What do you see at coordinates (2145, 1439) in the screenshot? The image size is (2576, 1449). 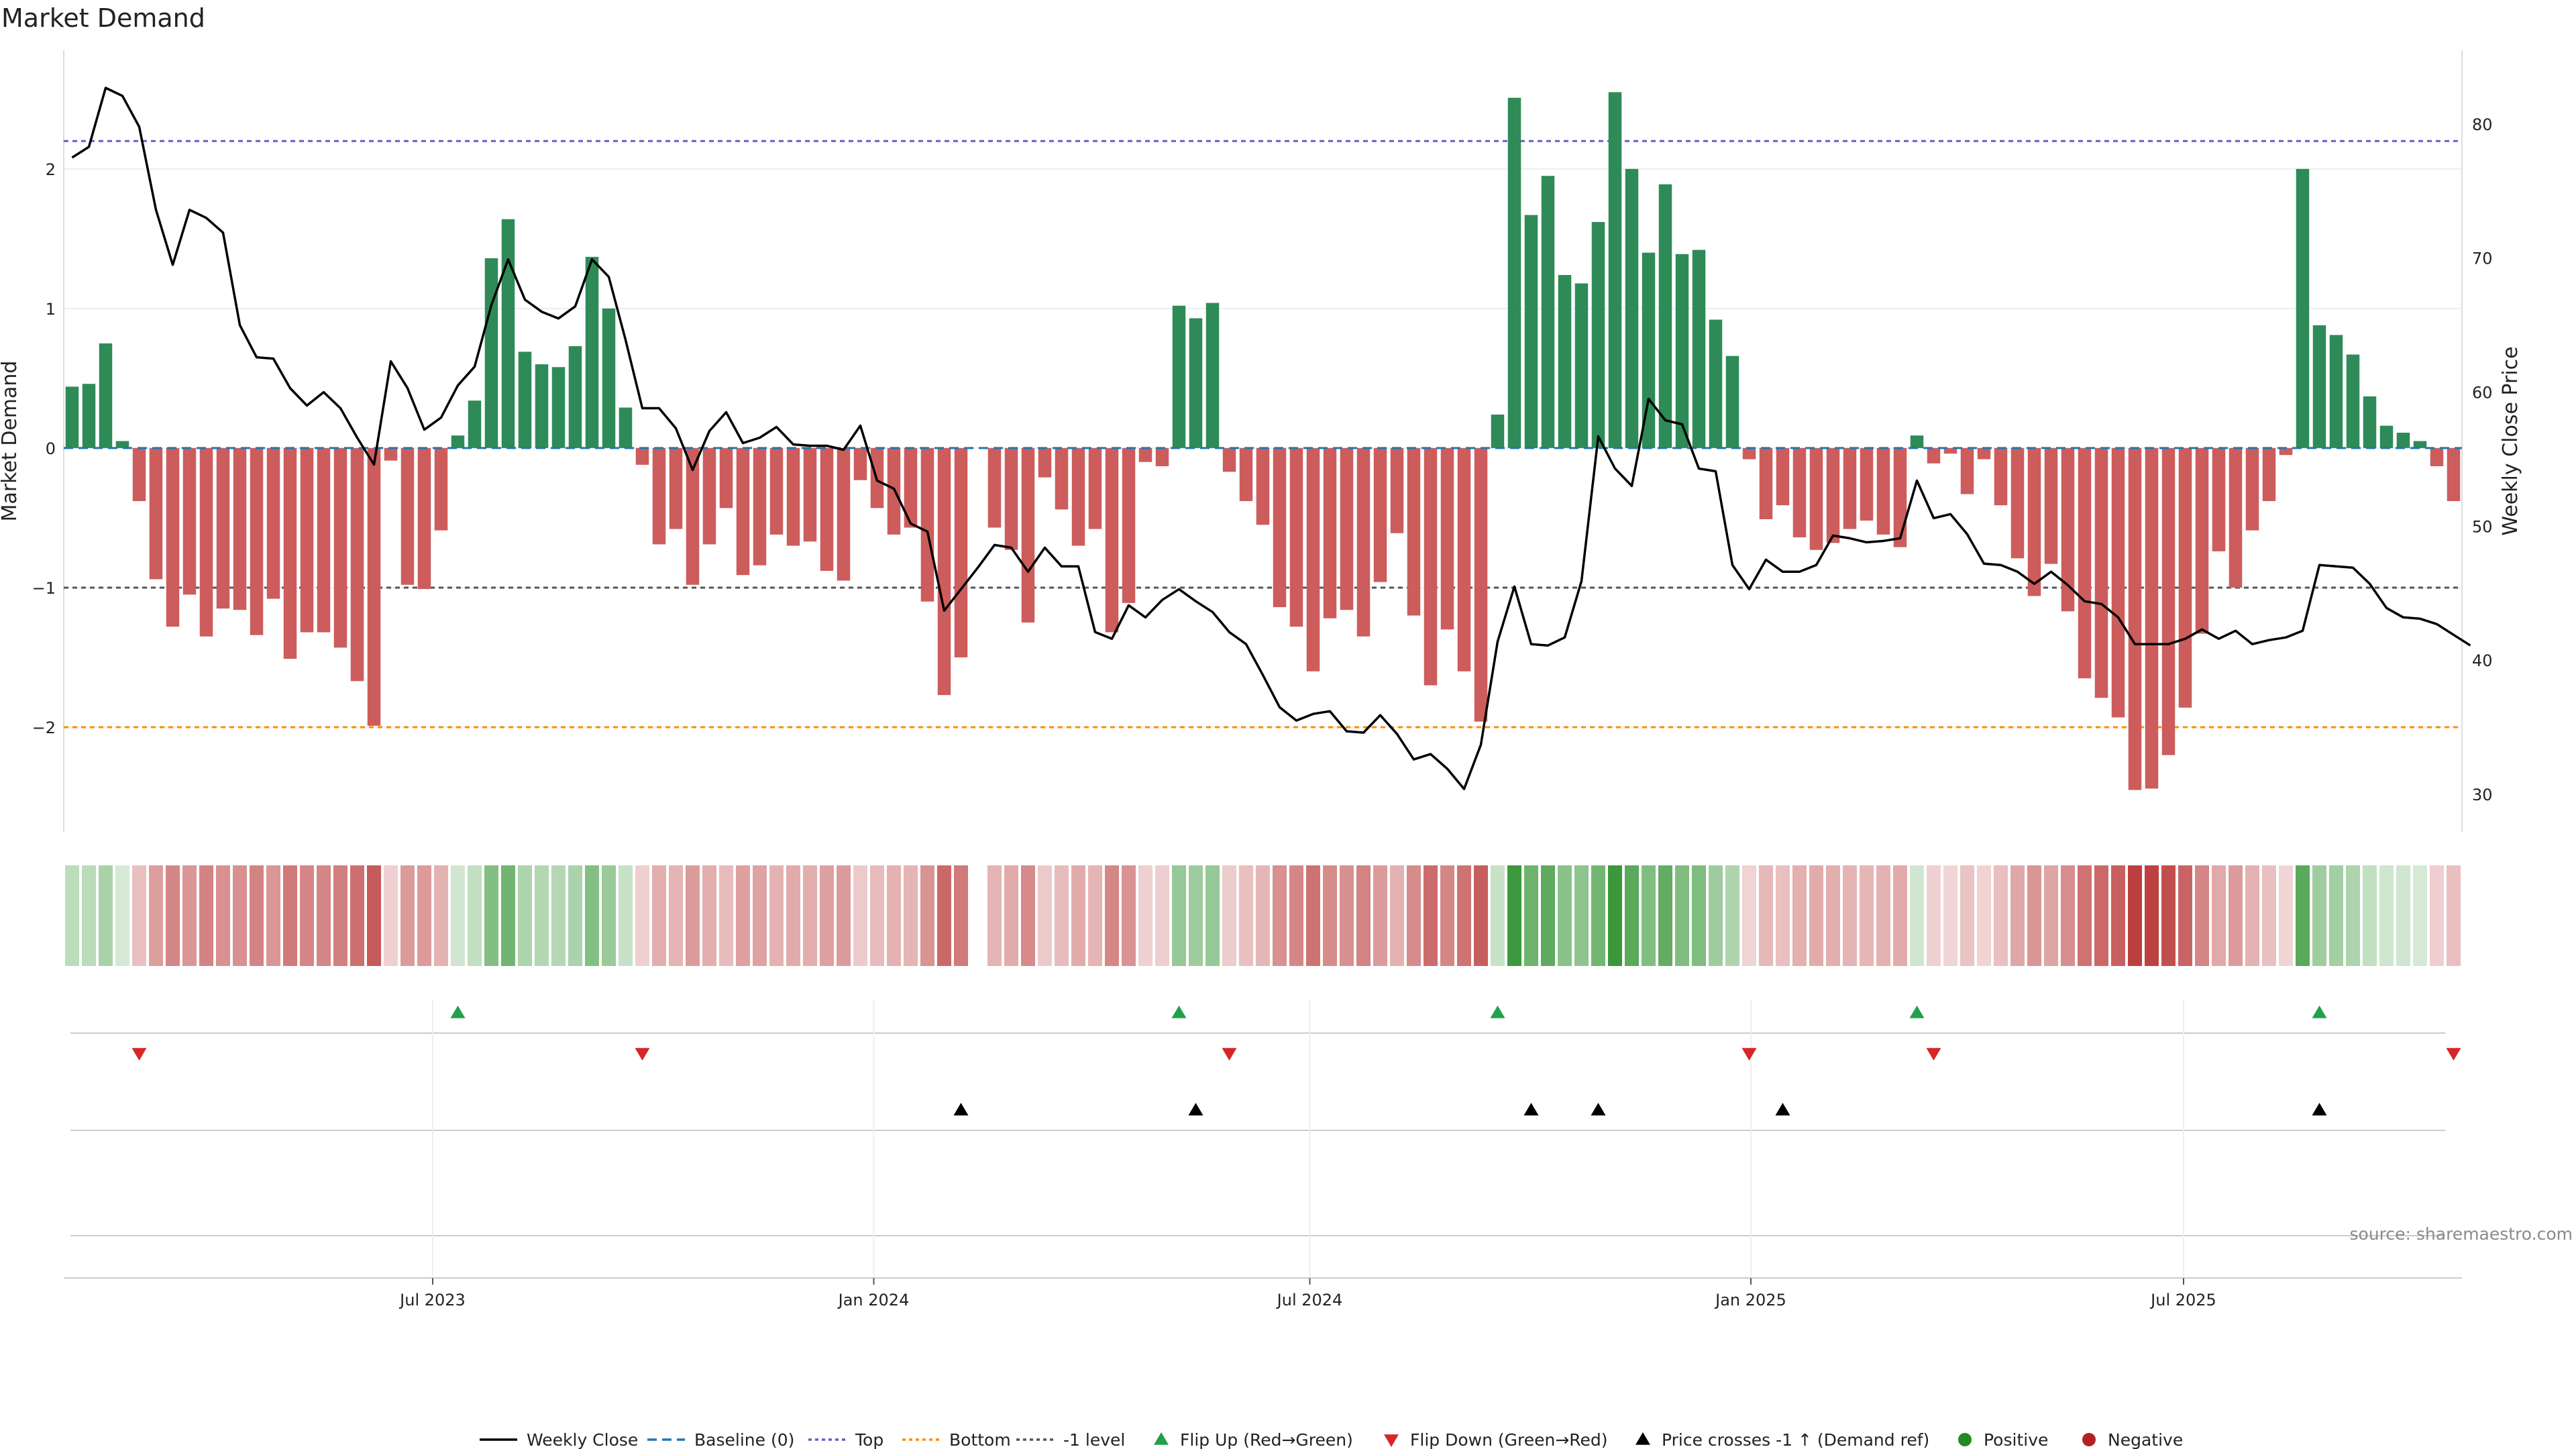 I see `legend-label: Negative` at bounding box center [2145, 1439].